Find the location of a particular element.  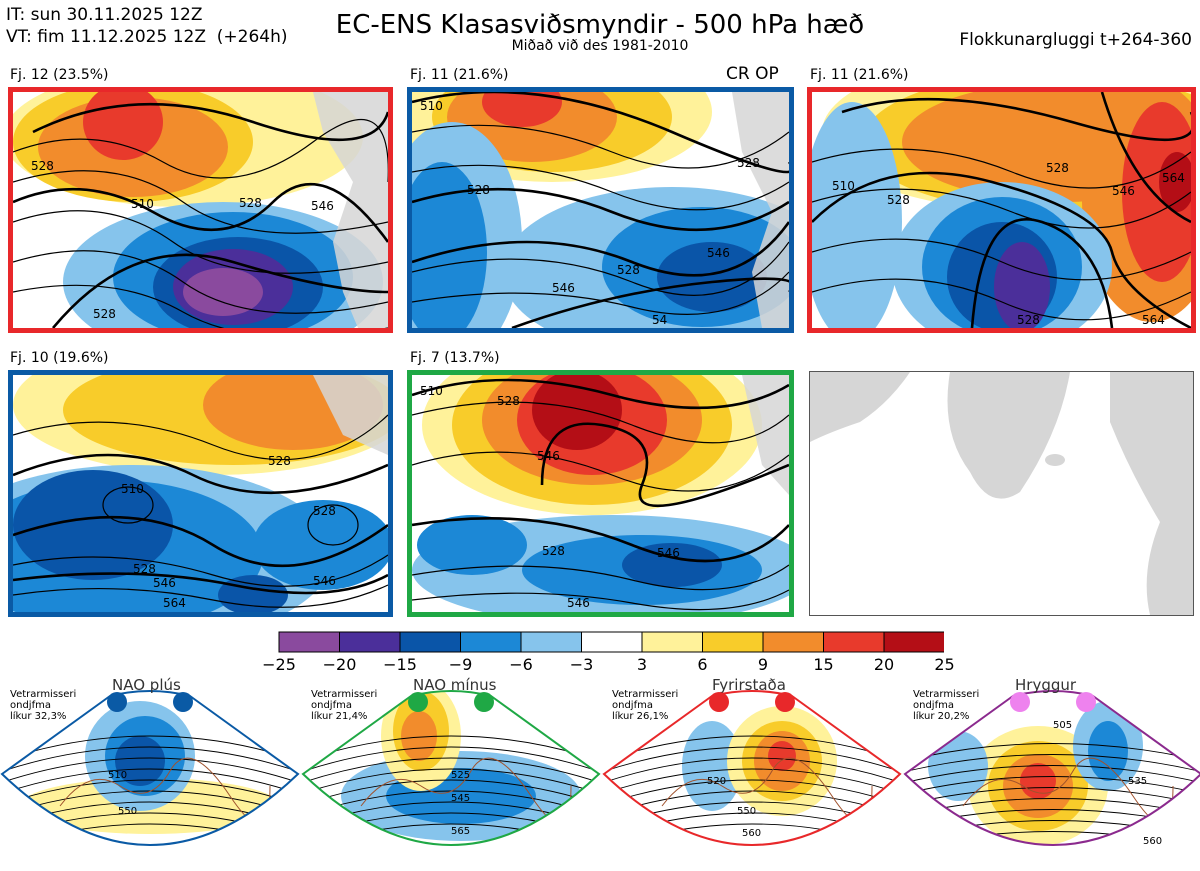

regime-contour-label: 505 is located at coordinates (1062, 725).